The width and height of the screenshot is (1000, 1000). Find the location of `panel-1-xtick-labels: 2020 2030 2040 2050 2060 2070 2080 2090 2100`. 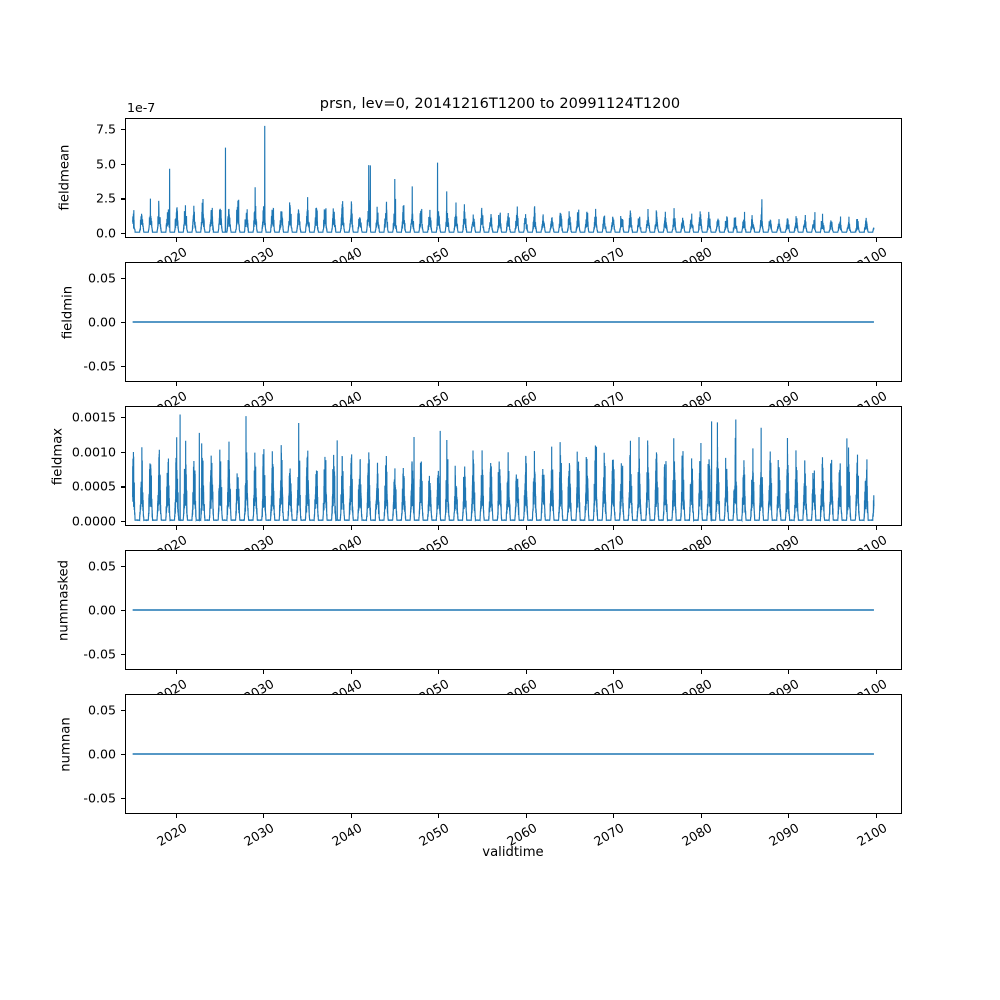

panel-1-xtick-labels: 2020 2030 2040 2050 2060 2070 2080 2090 2100 is located at coordinates (513, 394).